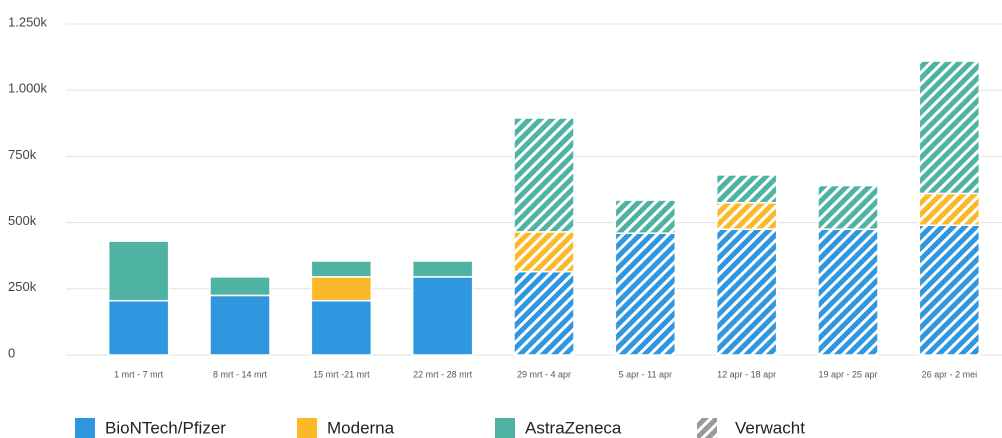 The height and width of the screenshot is (438, 1002). Describe the element at coordinates (746, 374) in the screenshot. I see `x-tick-label: 12 apr - 18 apr` at that location.